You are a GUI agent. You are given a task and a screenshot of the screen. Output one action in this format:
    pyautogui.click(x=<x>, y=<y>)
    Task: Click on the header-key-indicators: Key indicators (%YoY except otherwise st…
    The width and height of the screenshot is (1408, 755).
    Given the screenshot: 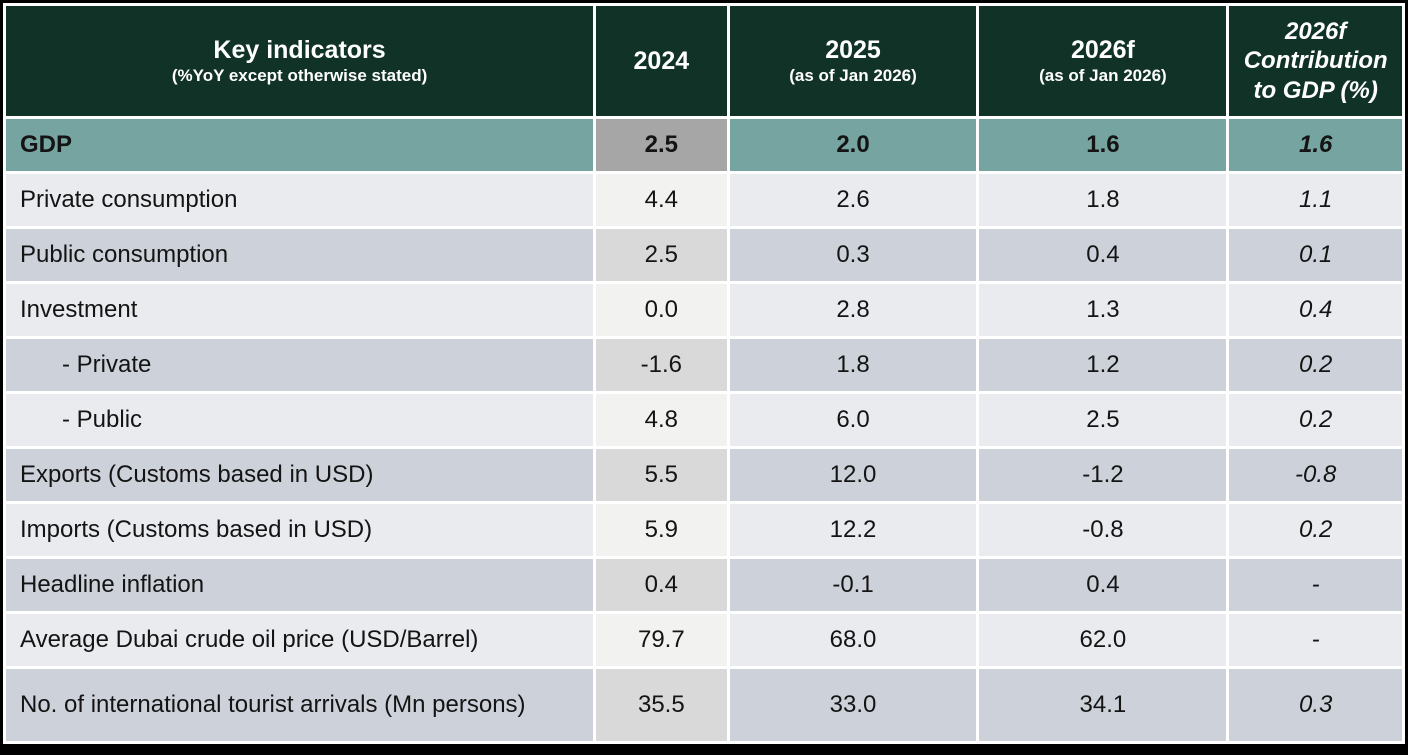 What is the action you would take?
    pyautogui.click(x=300, y=61)
    